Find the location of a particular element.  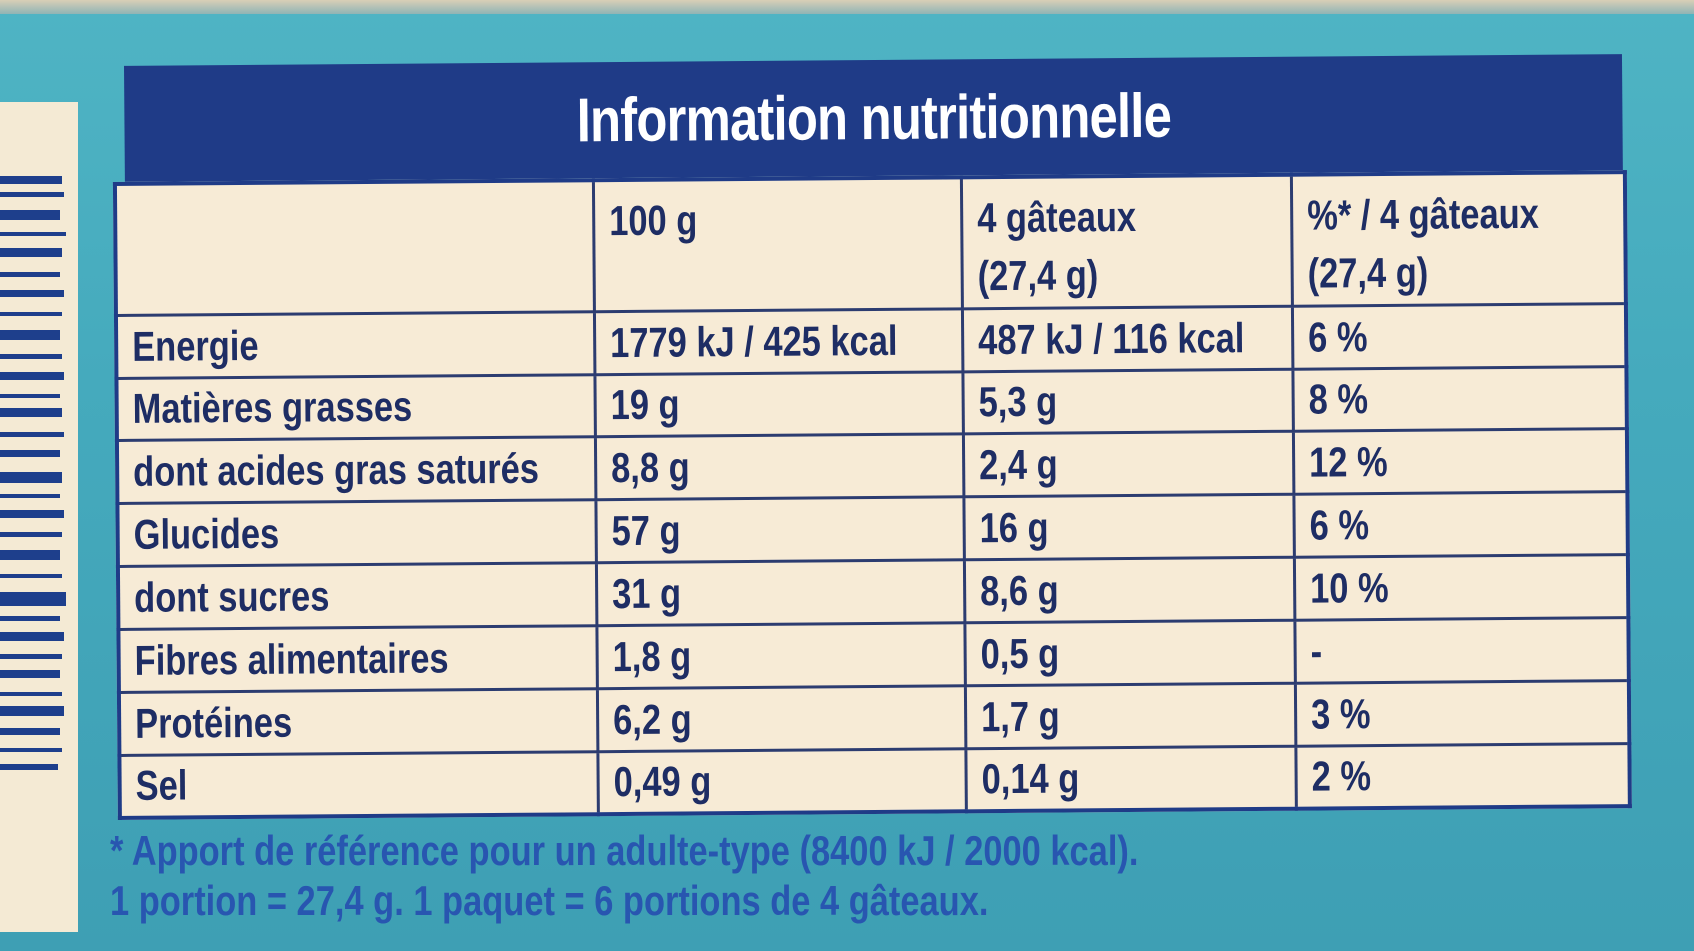

table-row: Protéines 6,2 g 1,7 g 3 % is located at coordinates (874, 718).